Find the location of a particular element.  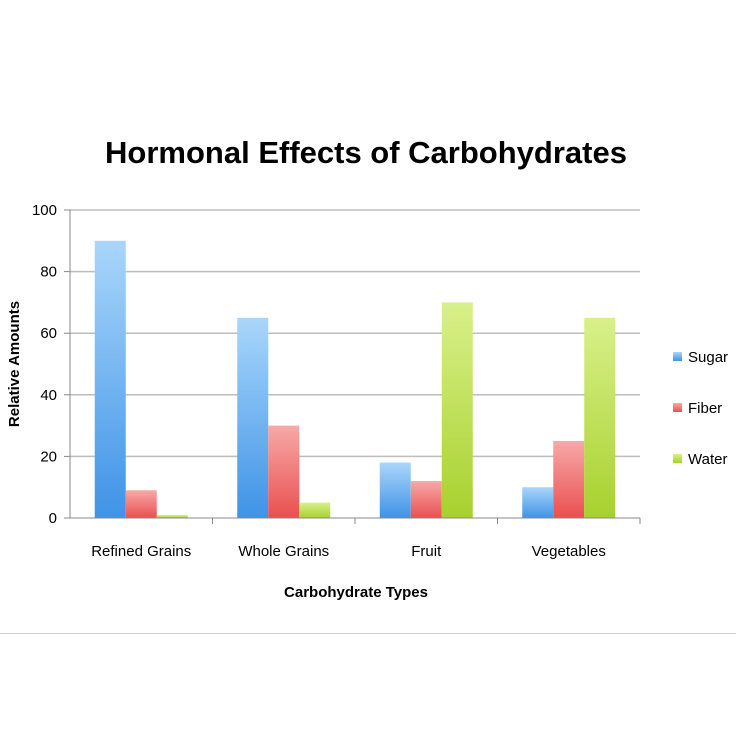

legend-label-sugar: Sugar is located at coordinates (708, 357).